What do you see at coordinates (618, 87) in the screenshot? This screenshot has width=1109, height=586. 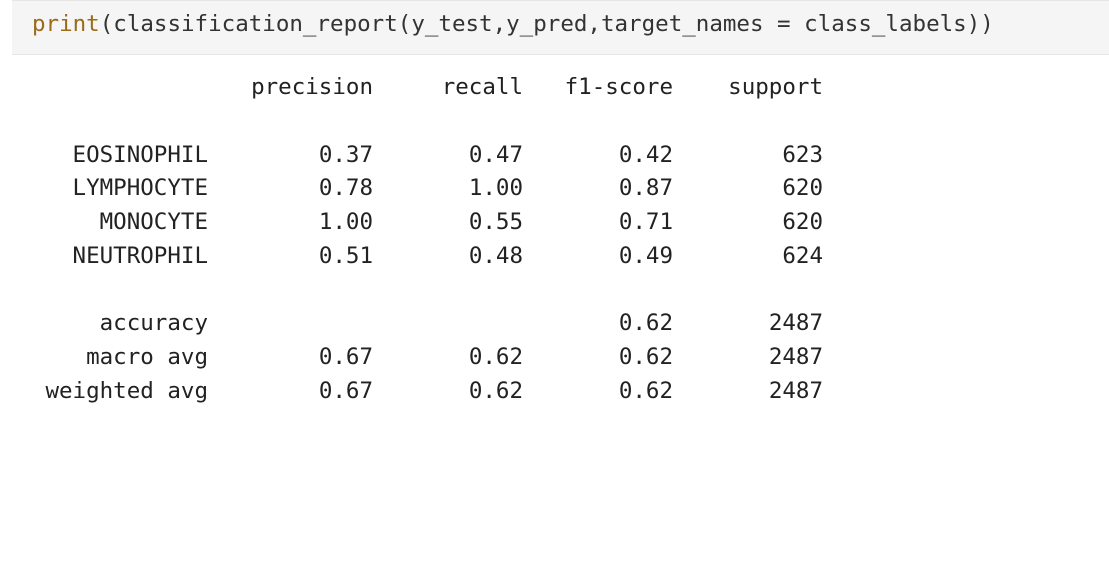 I see `header-f1-score: f1-score` at bounding box center [618, 87].